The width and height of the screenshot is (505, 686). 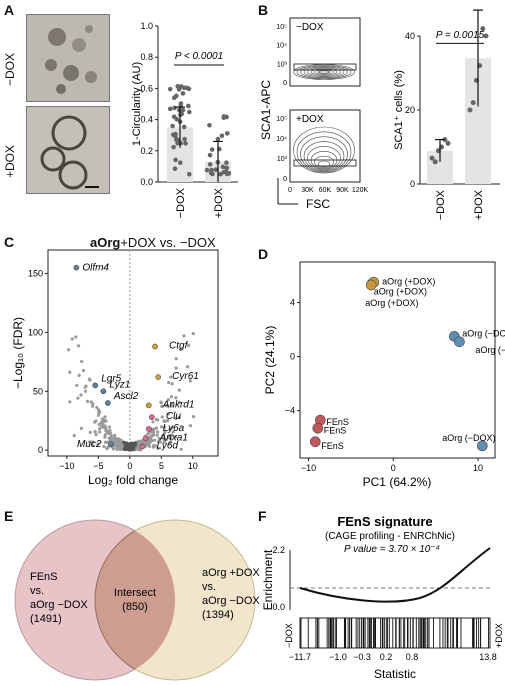 I want to click on x-tick-label: 0.8, so click(x=412, y=657).